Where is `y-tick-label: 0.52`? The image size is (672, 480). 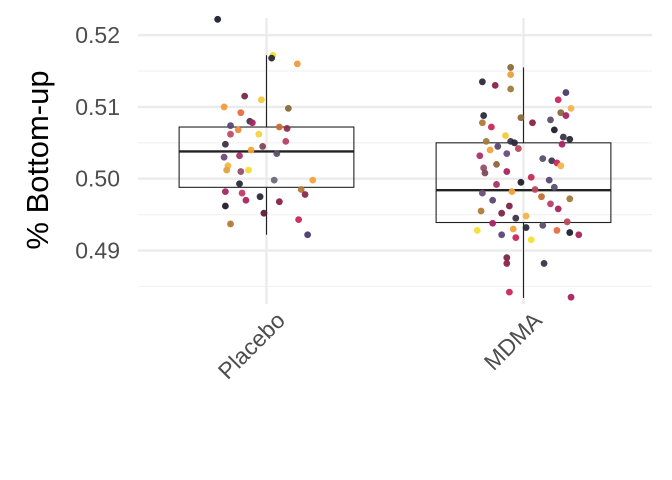
y-tick-label: 0.52 is located at coordinates (97, 35).